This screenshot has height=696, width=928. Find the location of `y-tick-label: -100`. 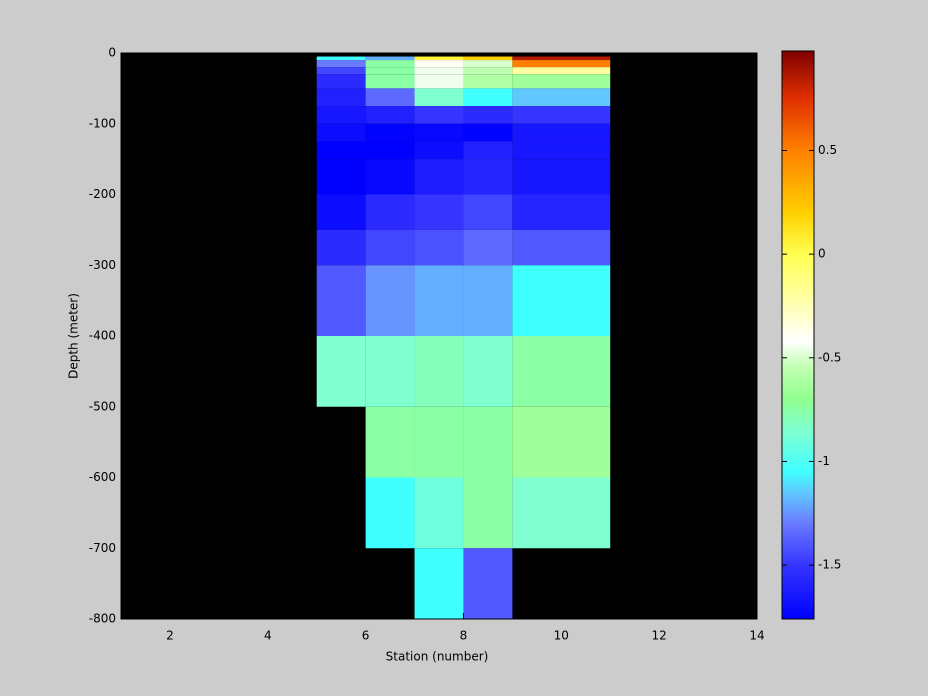

y-tick-label: -100 is located at coordinates (102, 123).